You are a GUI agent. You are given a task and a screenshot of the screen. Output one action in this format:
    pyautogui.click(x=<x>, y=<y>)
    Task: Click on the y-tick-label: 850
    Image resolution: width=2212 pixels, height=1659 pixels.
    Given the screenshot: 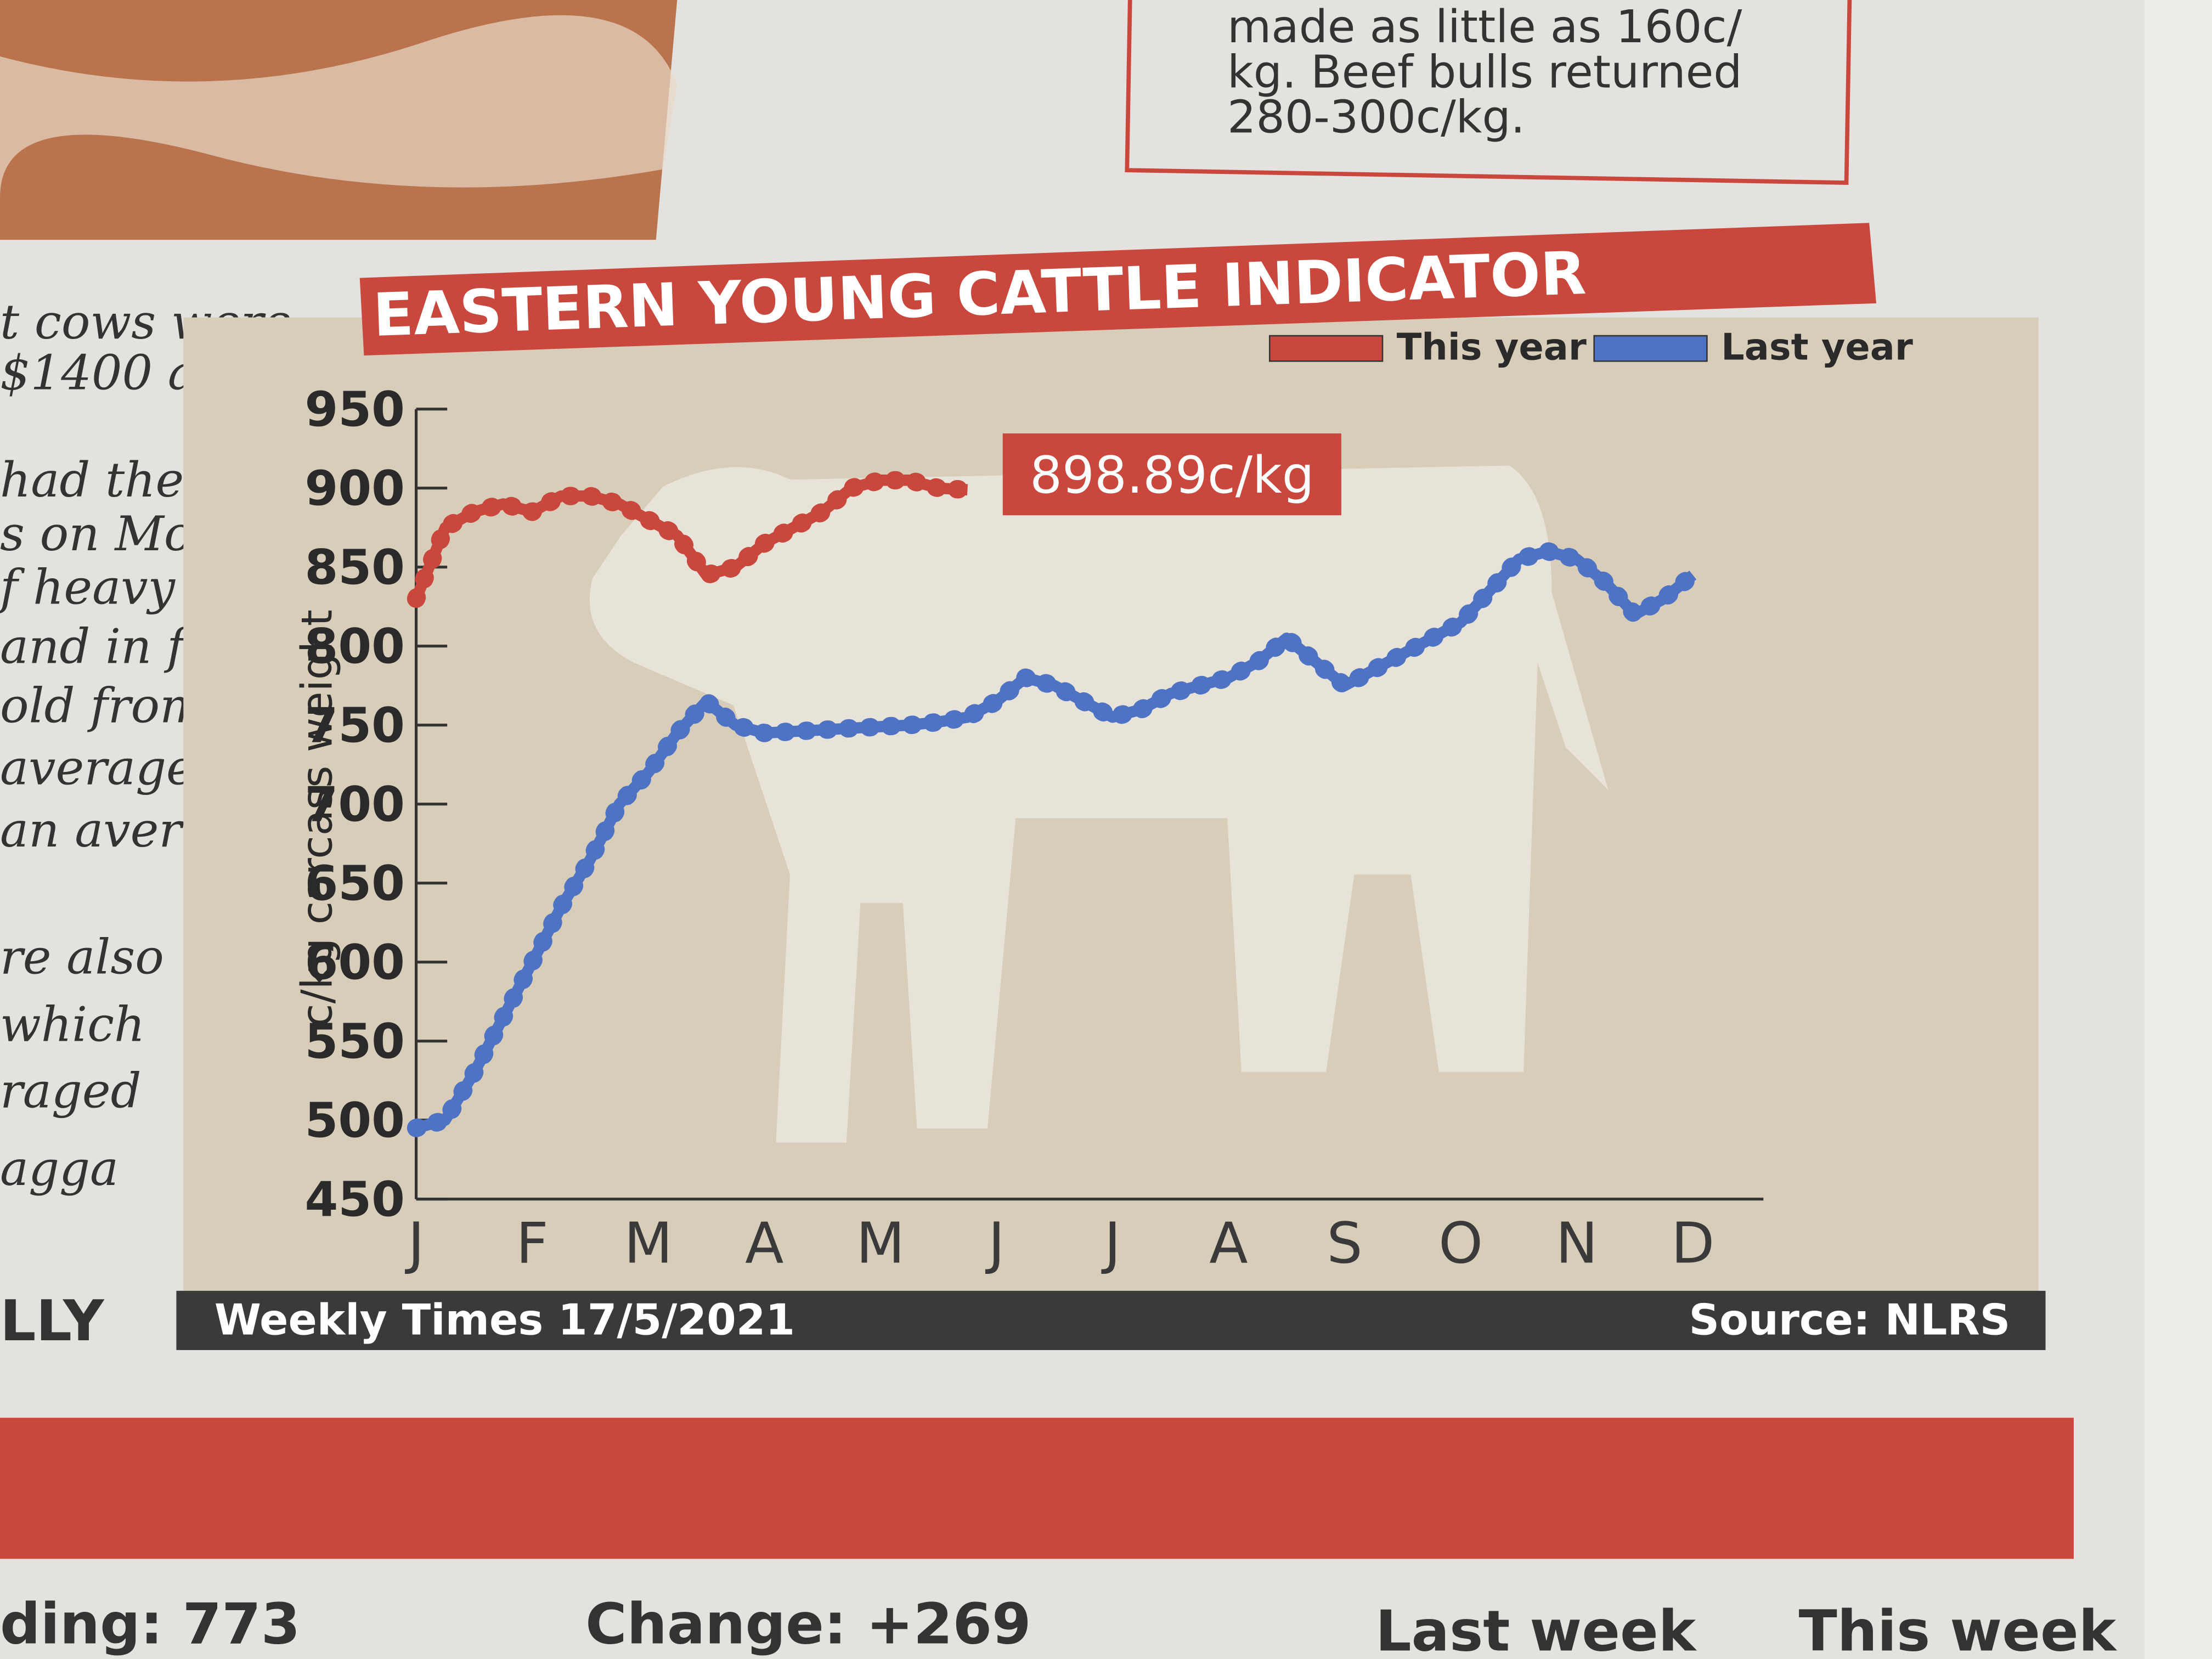 What is the action you would take?
    pyautogui.click(x=355, y=568)
    